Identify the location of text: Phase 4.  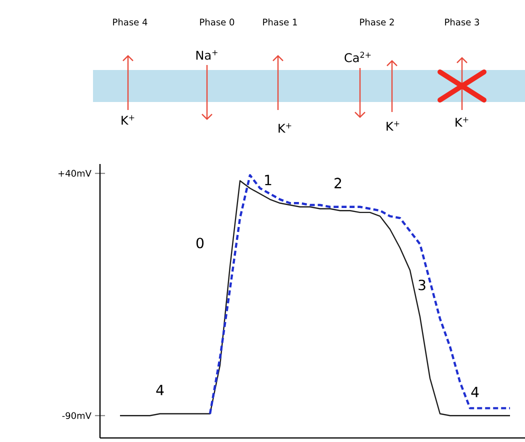
(130, 22).